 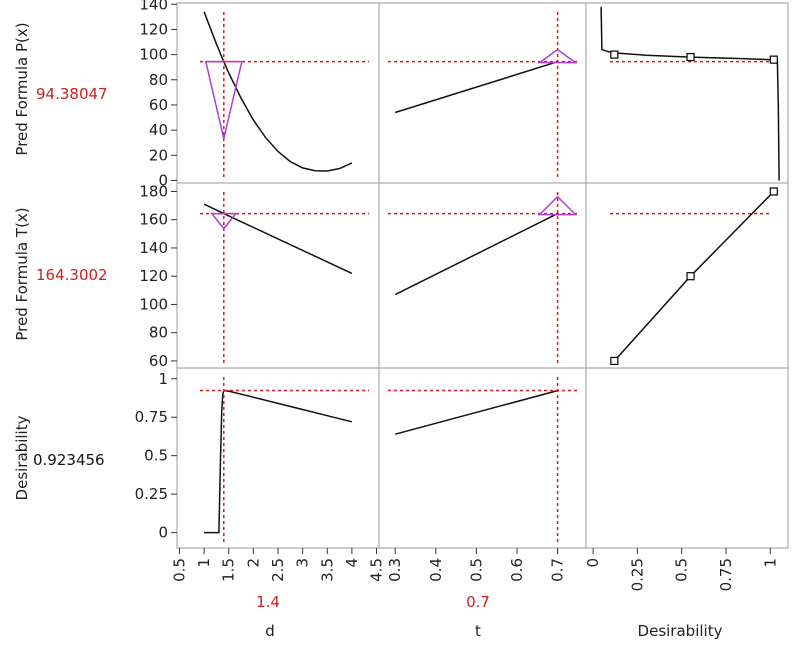 What do you see at coordinates (687, 458) in the screenshot?
I see `panel-frame-empty` at bounding box center [687, 458].